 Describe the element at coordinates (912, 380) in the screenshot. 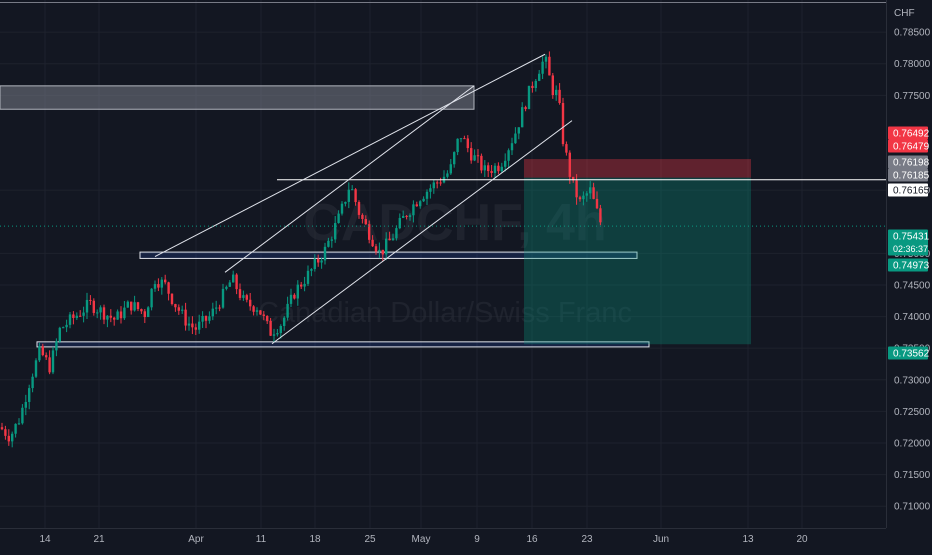

I see `y-tick-label: 0.73000` at that location.